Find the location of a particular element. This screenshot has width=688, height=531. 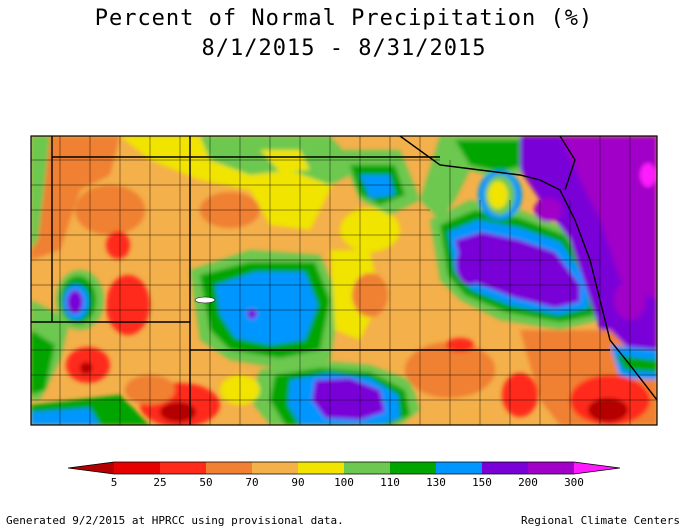

colorbar is located at coordinates (344, 468).